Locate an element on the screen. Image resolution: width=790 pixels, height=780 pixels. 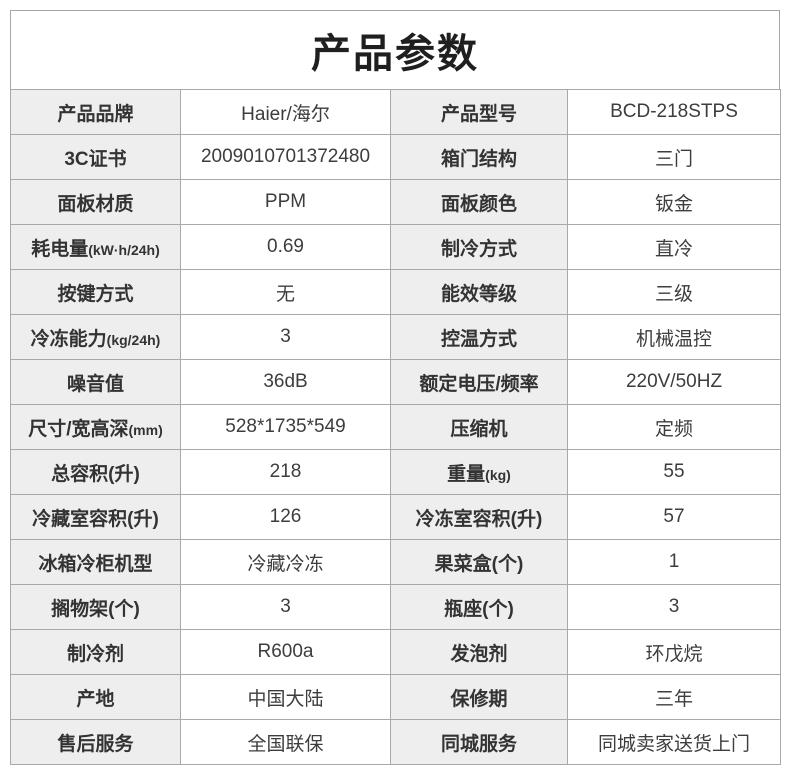
spec-label: 果菜盒(个) is located at coordinates (479, 562).